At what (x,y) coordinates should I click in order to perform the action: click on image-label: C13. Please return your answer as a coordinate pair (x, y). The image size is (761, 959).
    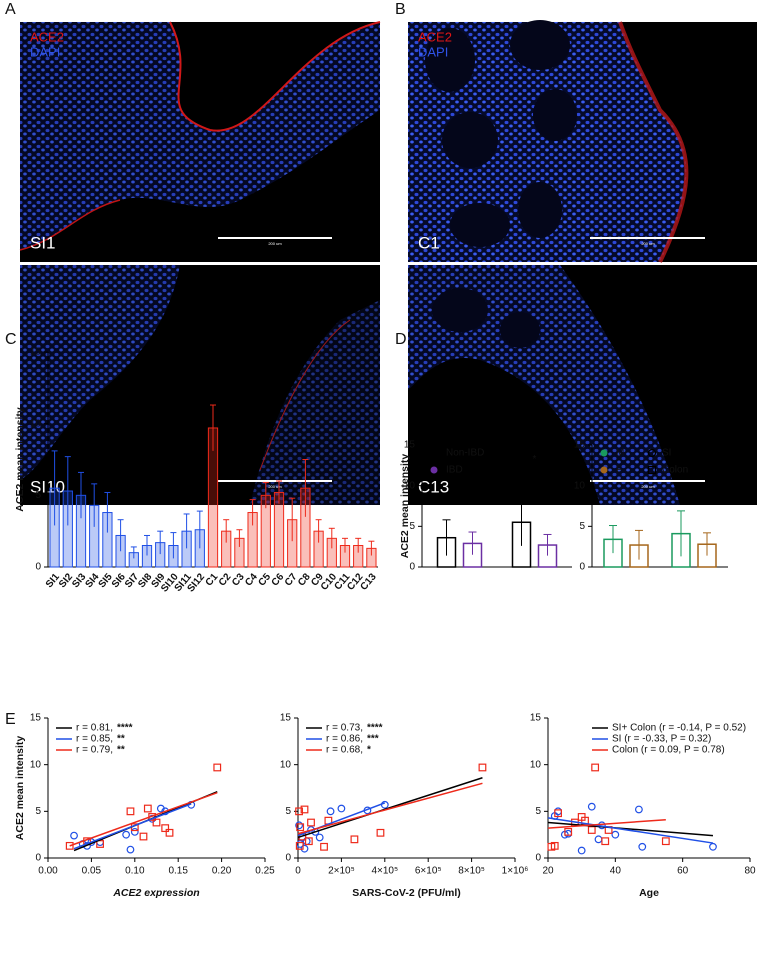
    Looking at the image, I should click on (433, 486).